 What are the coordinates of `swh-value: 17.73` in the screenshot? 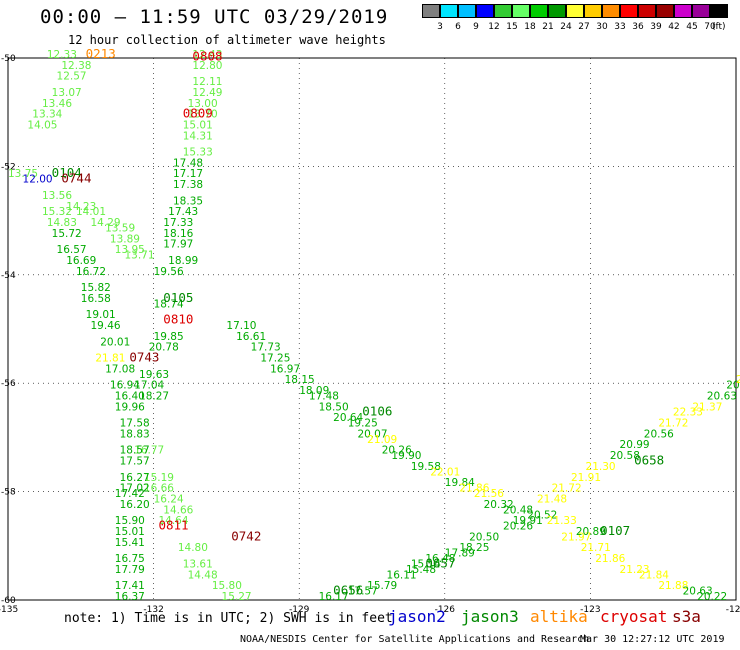 It's located at (266, 348).